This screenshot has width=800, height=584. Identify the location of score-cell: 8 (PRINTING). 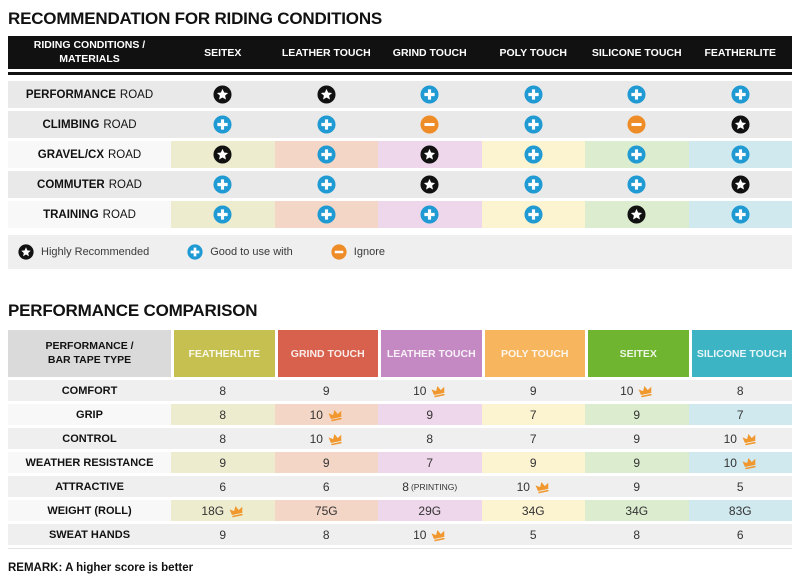
(430, 486).